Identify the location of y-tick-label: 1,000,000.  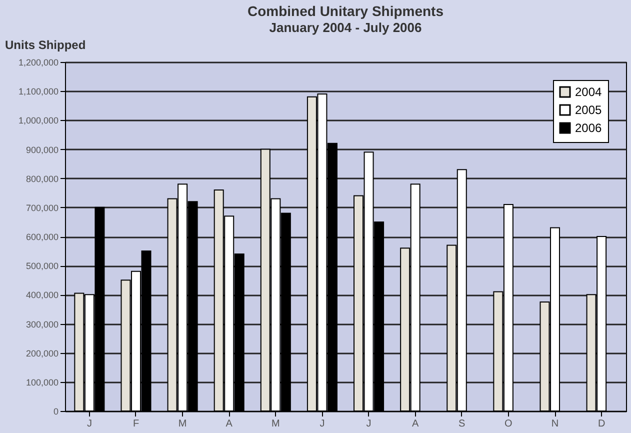
(38, 121).